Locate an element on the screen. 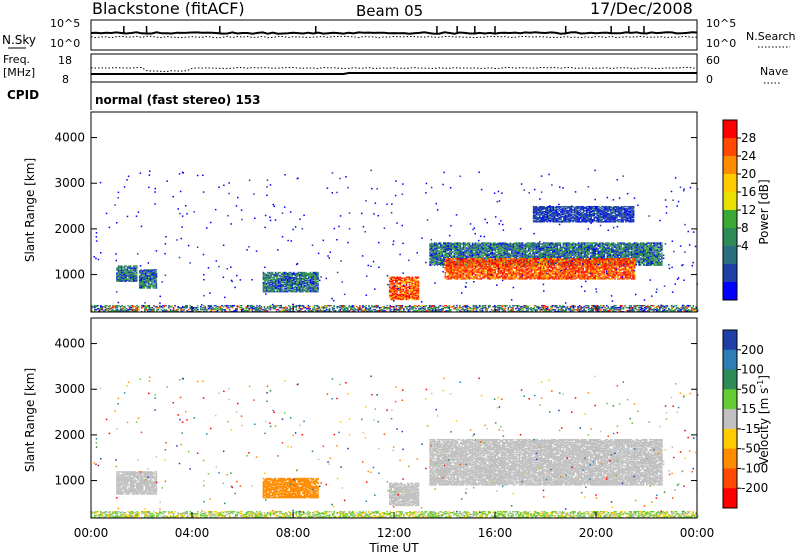  freq-panel: Freq. [MHz] 18 8 60 0 Nave is located at coordinates (395, 69).